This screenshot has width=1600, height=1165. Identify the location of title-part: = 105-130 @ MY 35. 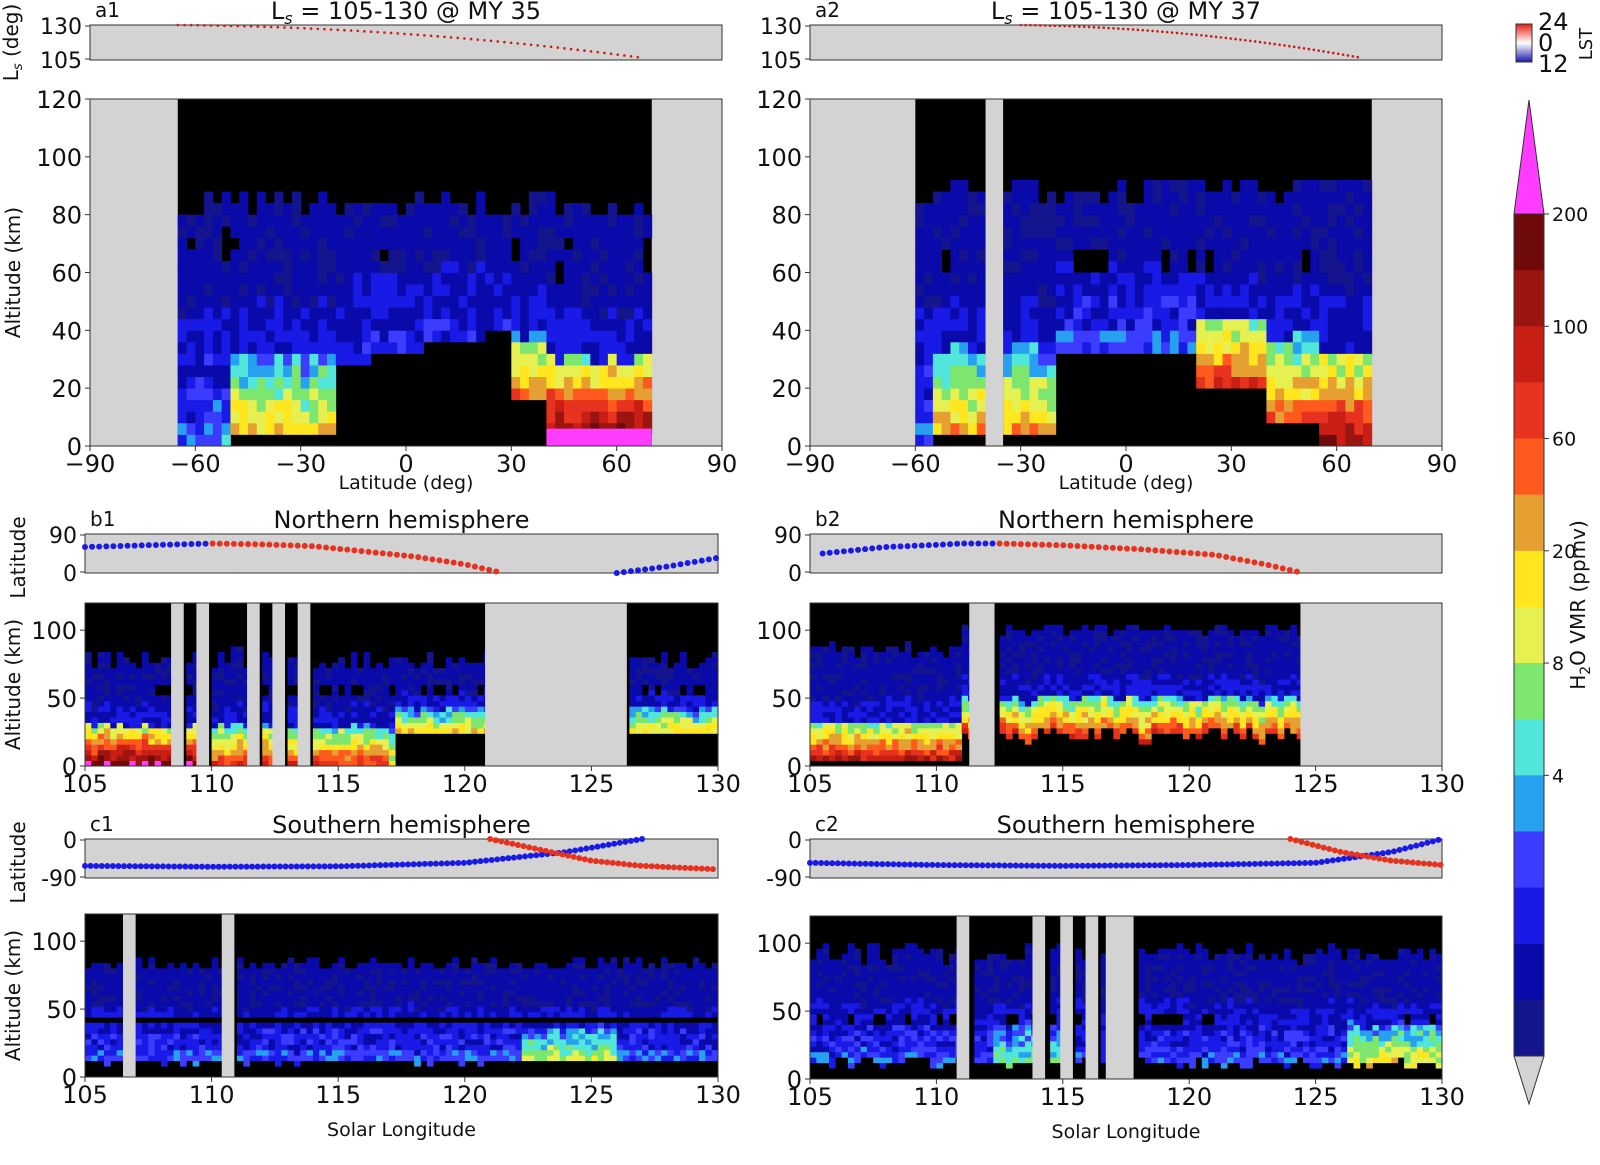
(417, 12).